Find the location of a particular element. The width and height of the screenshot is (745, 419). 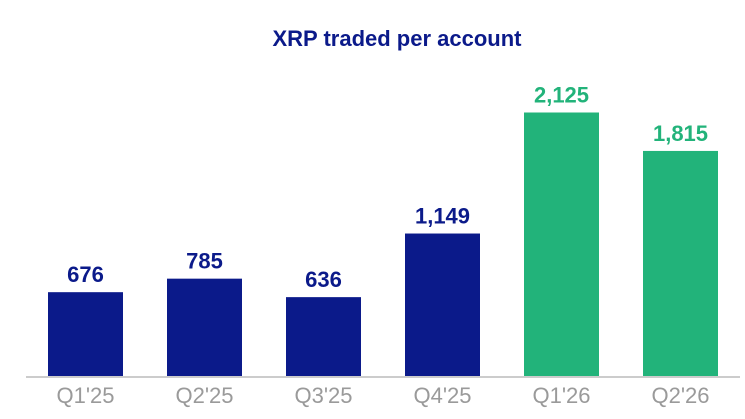

x-tick-label: Q1'25 is located at coordinates (85, 395).